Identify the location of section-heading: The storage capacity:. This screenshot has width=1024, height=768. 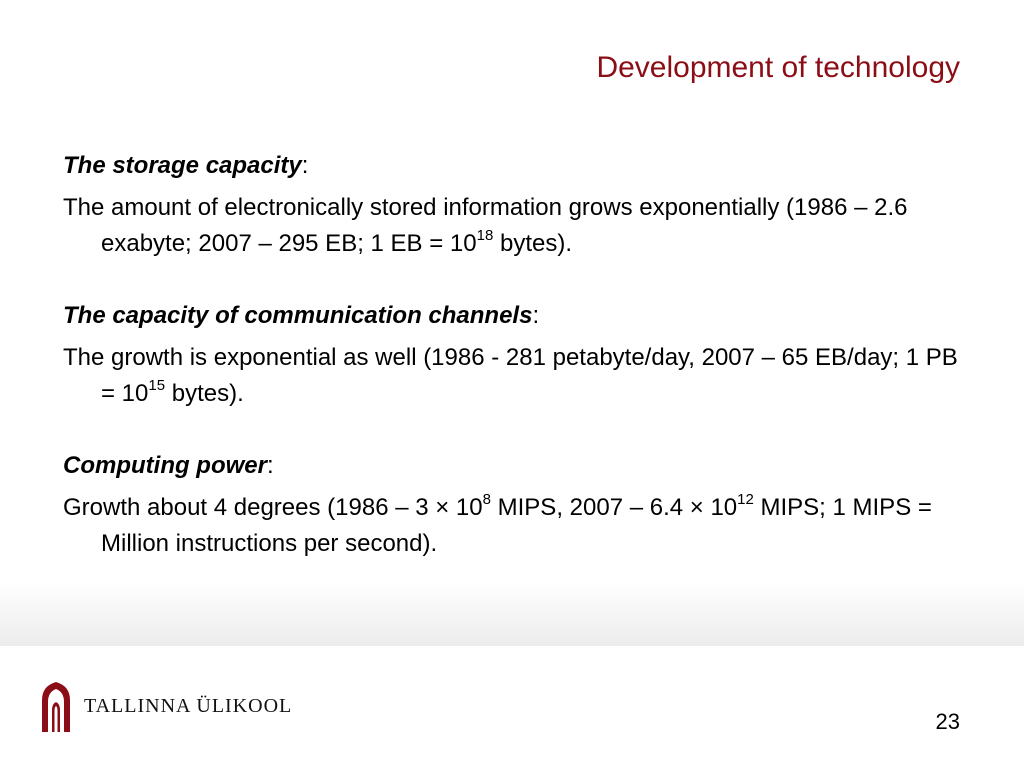
(513, 166).